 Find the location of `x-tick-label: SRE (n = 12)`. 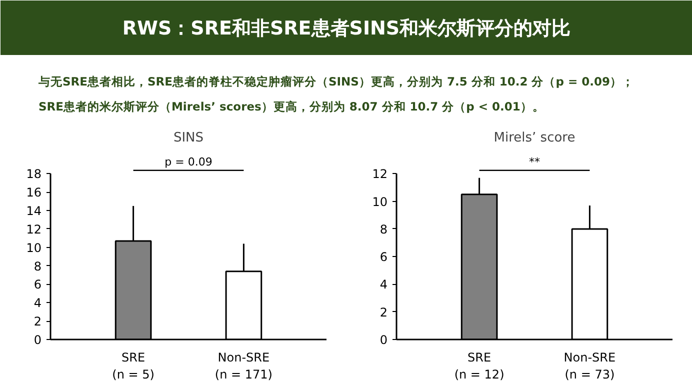

x-tick-label: SRE (n = 12) is located at coordinates (479, 366).